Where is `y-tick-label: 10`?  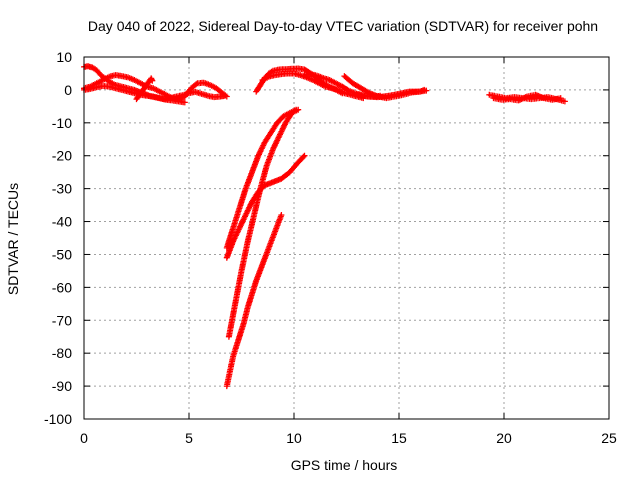
y-tick-label: 10 is located at coordinates (64, 57).